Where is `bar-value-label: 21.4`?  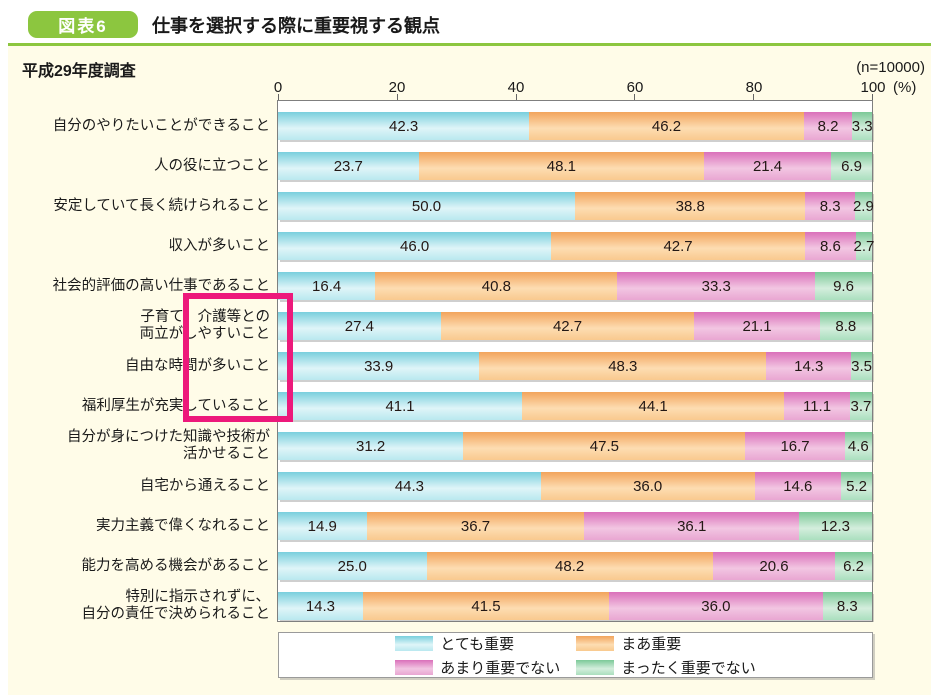
bar-value-label: 21.4 is located at coordinates (767, 166).